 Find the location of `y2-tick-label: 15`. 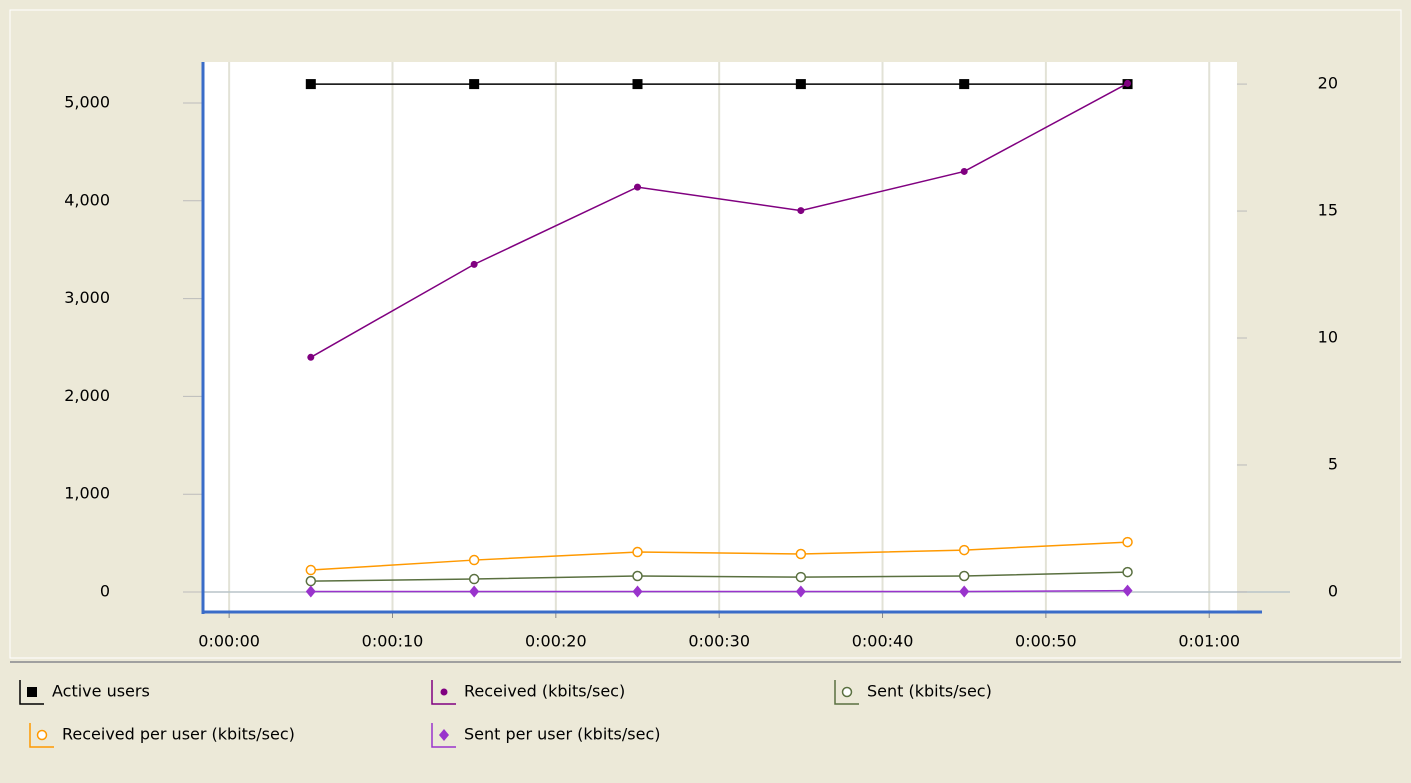

y2-tick-label: 15 is located at coordinates (1328, 210).